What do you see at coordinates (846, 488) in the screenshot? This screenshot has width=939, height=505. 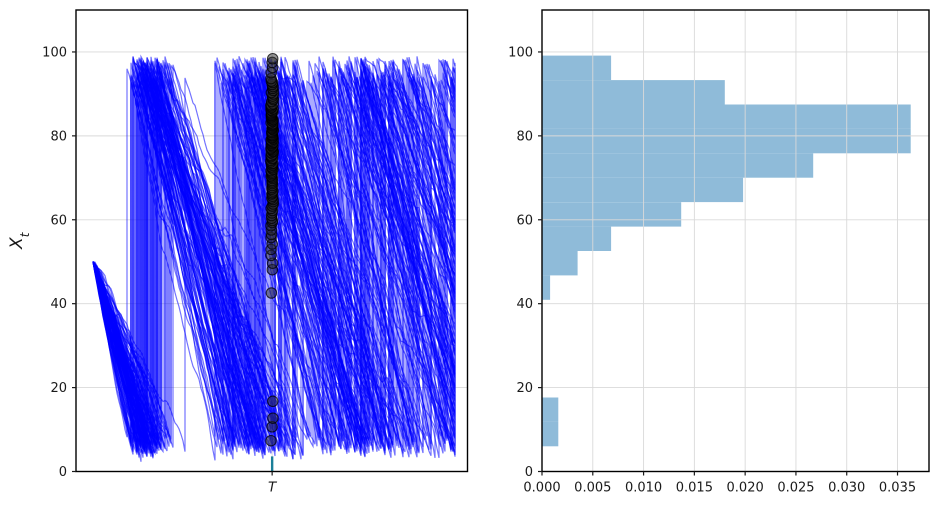 I see `right-x-tick-label: 0.030` at bounding box center [846, 488].